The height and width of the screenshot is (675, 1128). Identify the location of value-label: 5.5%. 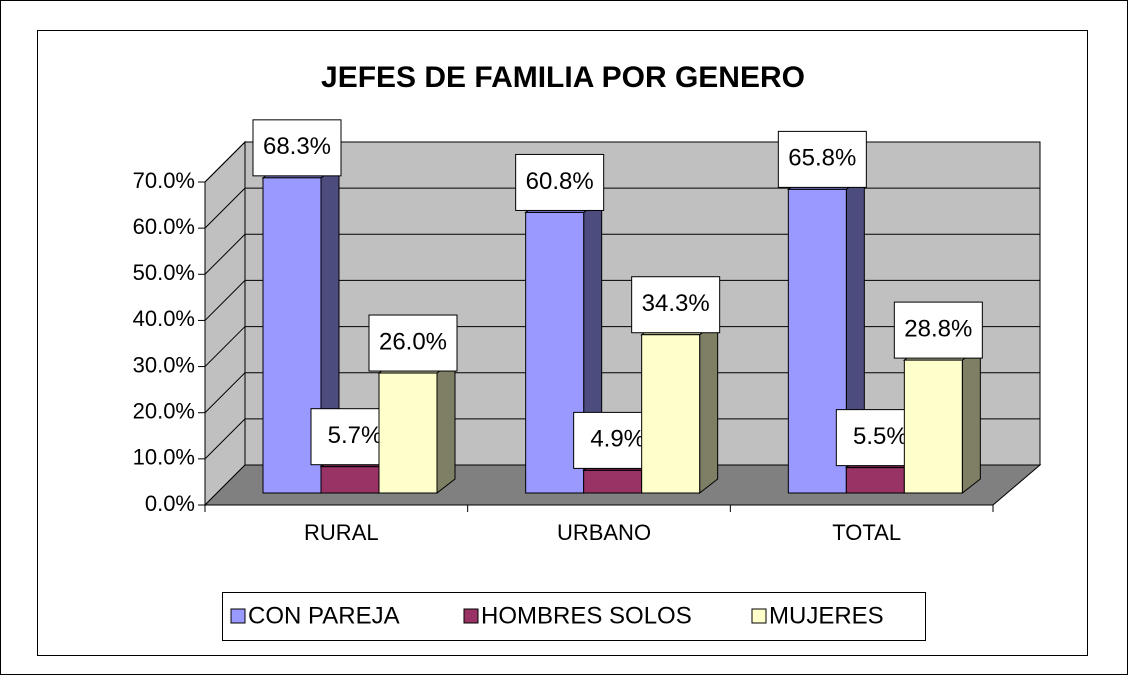
(880, 436).